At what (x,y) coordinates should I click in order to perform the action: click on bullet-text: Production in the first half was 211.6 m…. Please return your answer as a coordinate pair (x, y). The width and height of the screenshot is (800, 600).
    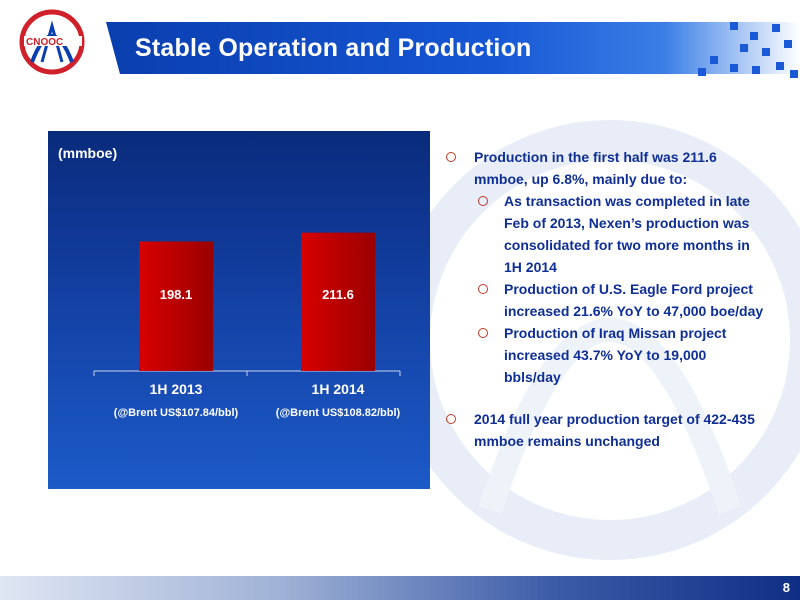
    Looking at the image, I should click on (595, 168).